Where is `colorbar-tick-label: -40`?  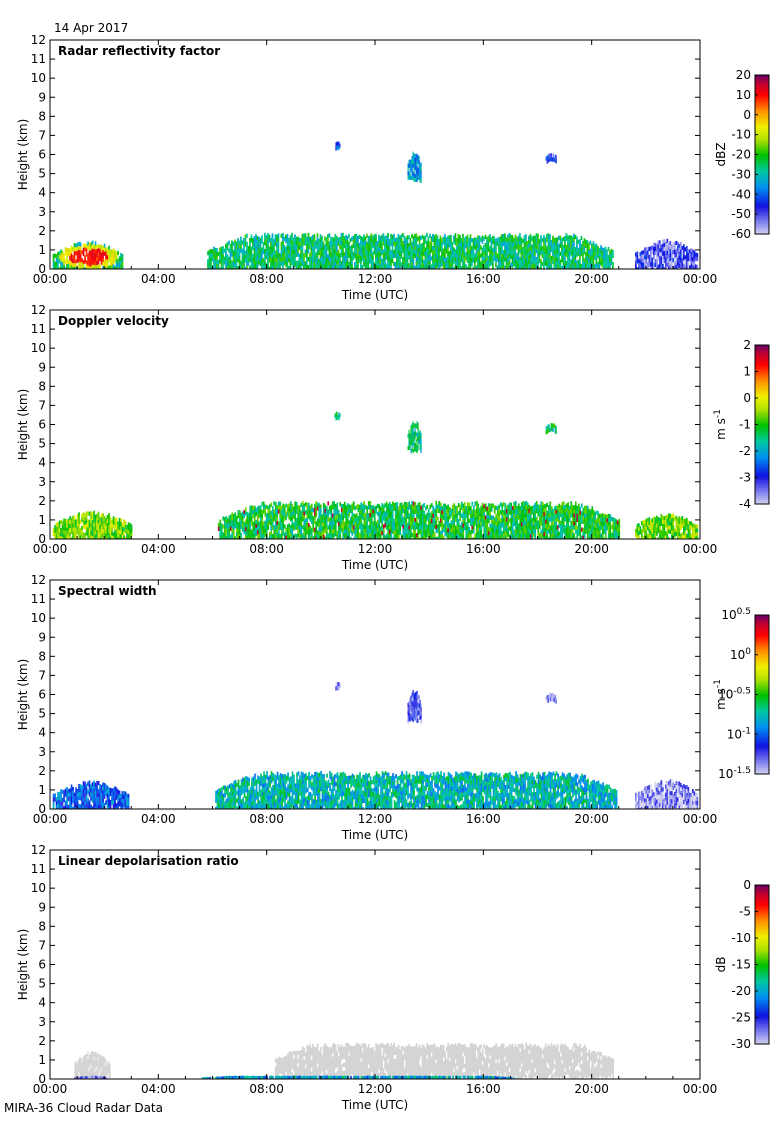
colorbar-tick-label: -40 is located at coordinates (741, 194).